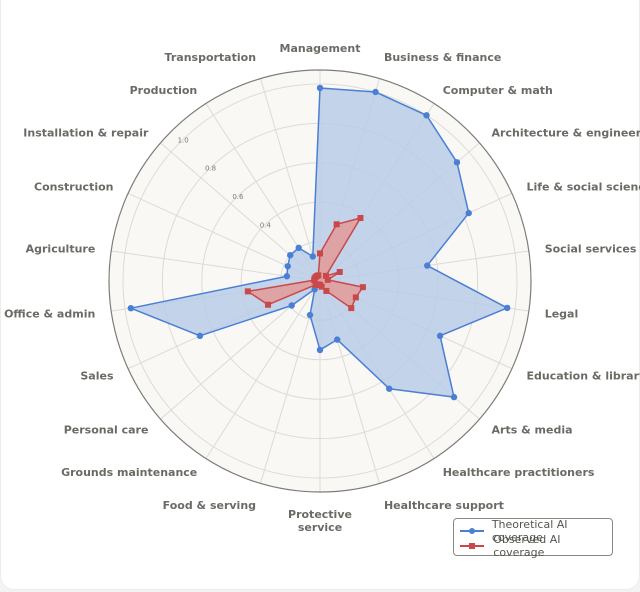  I want to click on circle-marker-icon, so click(473, 531).